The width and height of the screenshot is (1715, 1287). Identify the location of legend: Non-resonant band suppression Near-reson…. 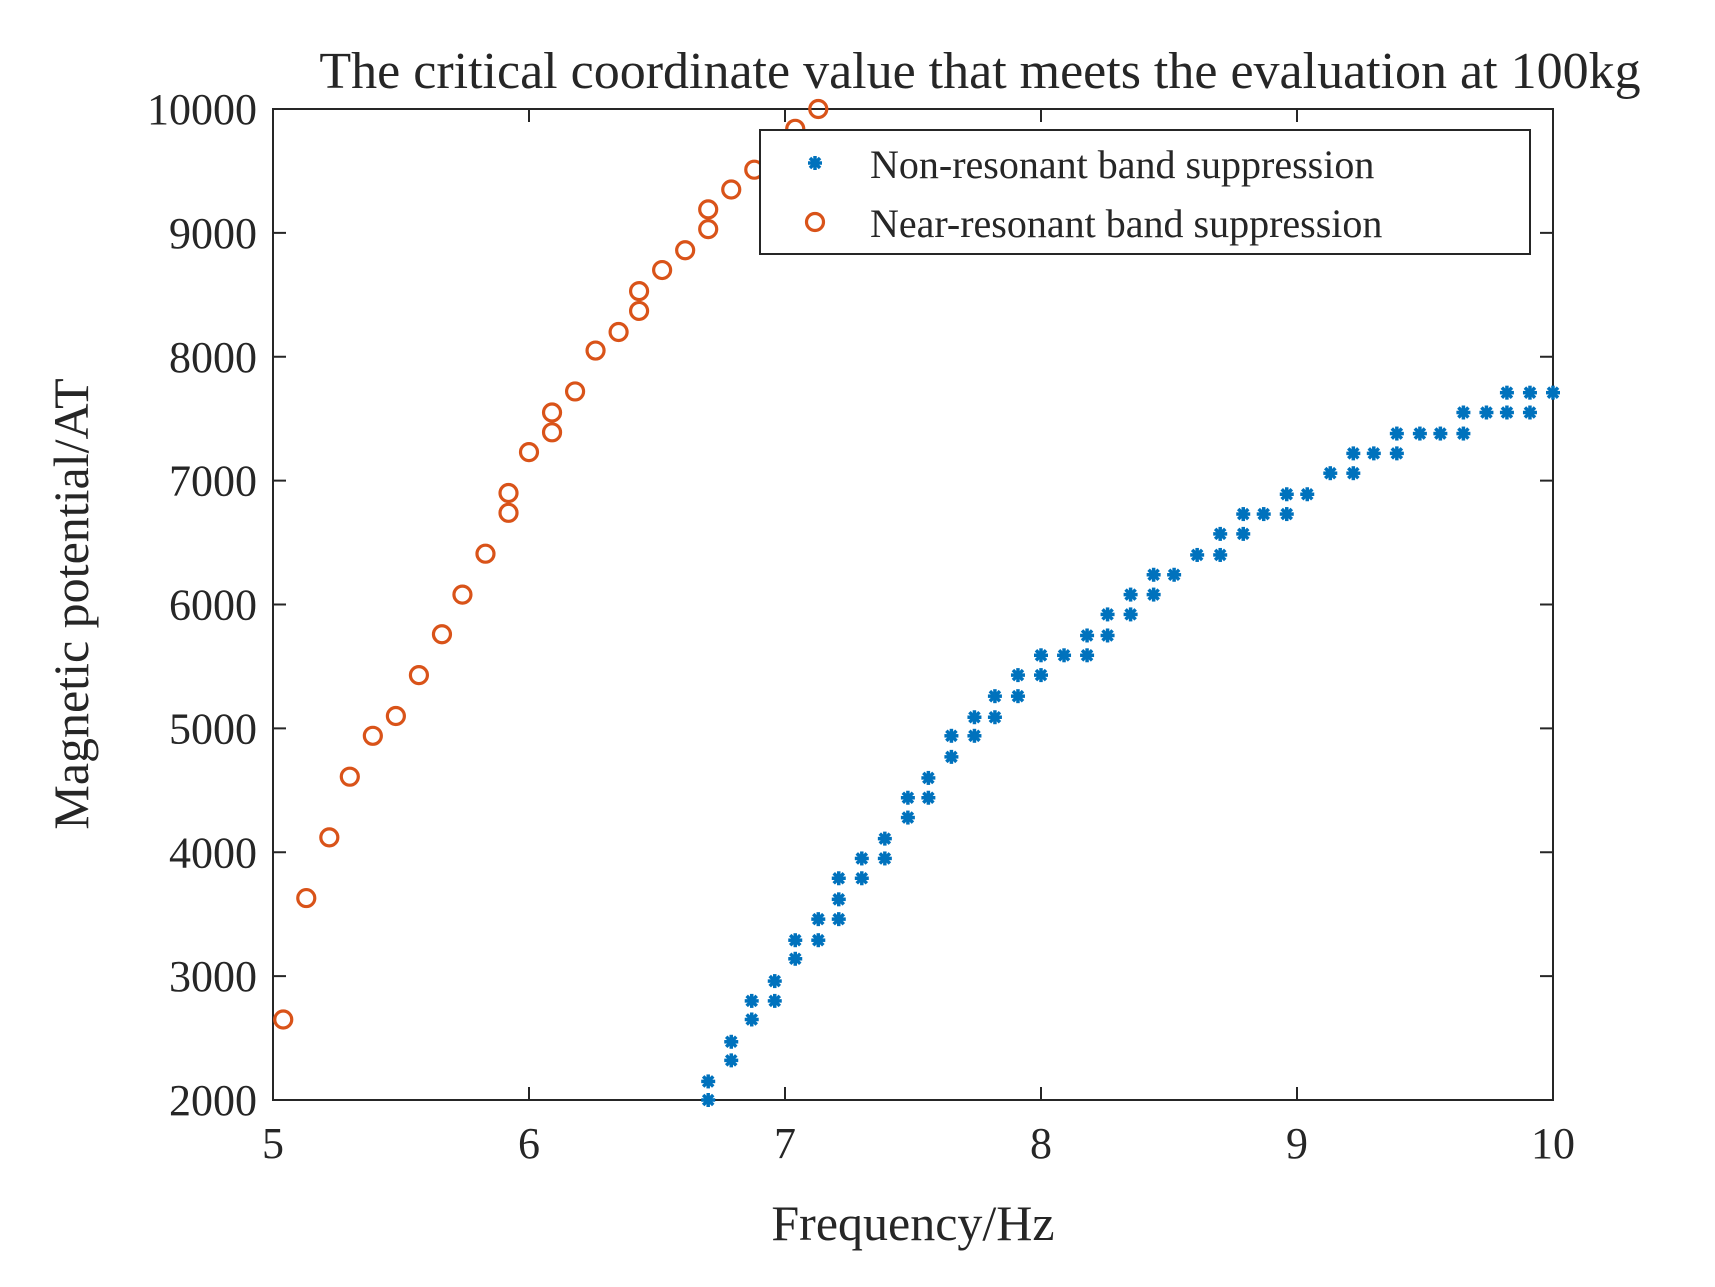
(1145, 192).